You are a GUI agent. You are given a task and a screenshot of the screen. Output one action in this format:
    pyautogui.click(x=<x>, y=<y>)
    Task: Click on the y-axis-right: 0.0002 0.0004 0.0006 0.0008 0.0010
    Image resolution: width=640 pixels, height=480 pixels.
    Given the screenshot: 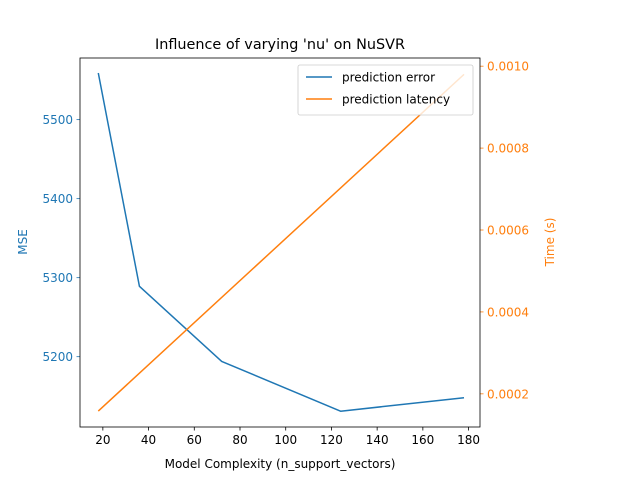 What is the action you would take?
    pyautogui.click(x=504, y=230)
    